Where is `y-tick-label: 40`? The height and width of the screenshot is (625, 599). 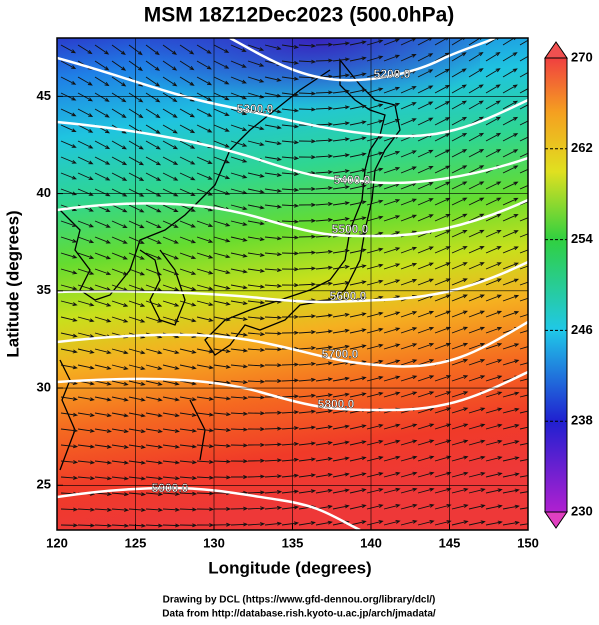 y-tick-label: 40 is located at coordinates (44, 192).